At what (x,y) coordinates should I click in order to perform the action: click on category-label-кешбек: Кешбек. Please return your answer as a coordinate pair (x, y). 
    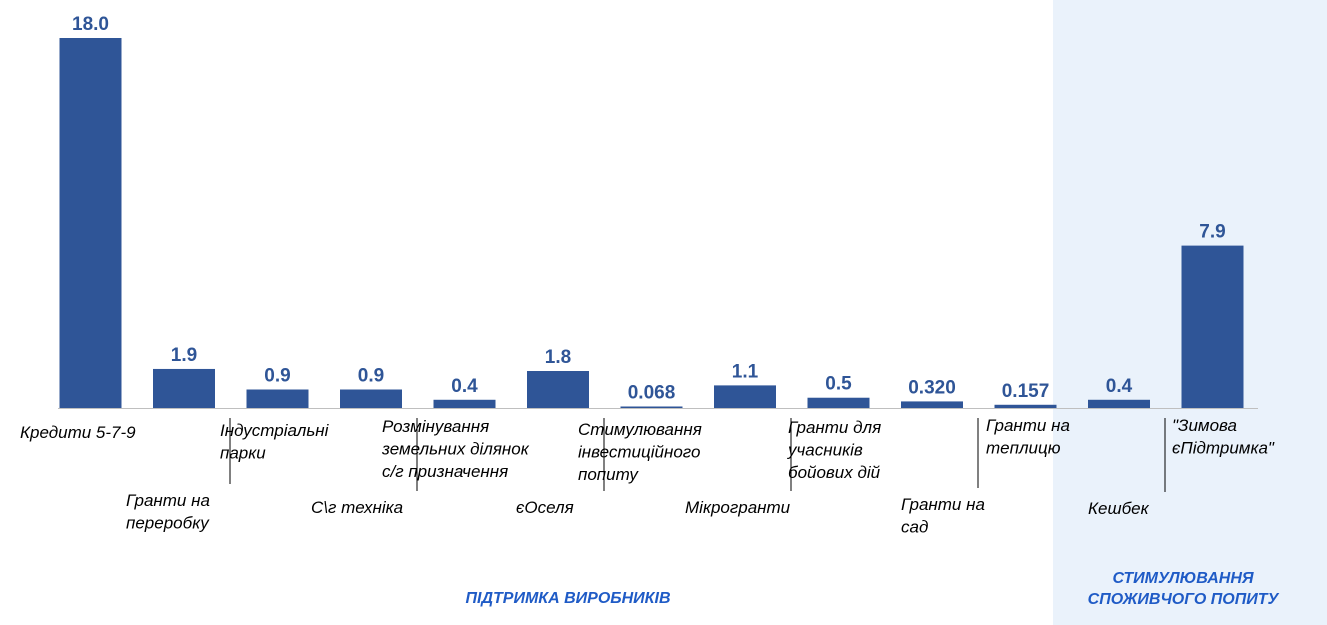
    Looking at the image, I should click on (1119, 508).